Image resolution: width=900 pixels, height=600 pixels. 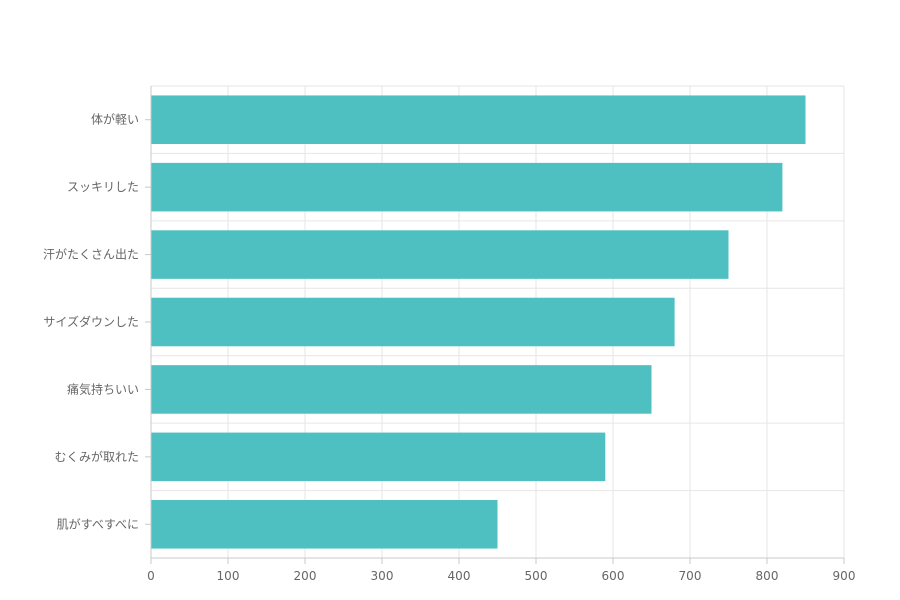 What do you see at coordinates (98, 523) in the screenshot?
I see `category-label: 肌がすべすべに` at bounding box center [98, 523].